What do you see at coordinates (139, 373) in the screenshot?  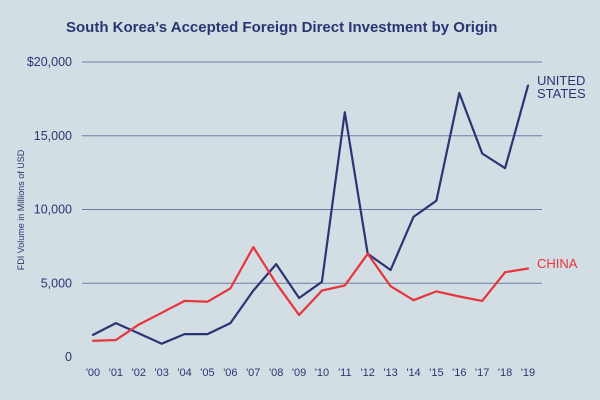 I see `x-tick-label: '02` at bounding box center [139, 373].